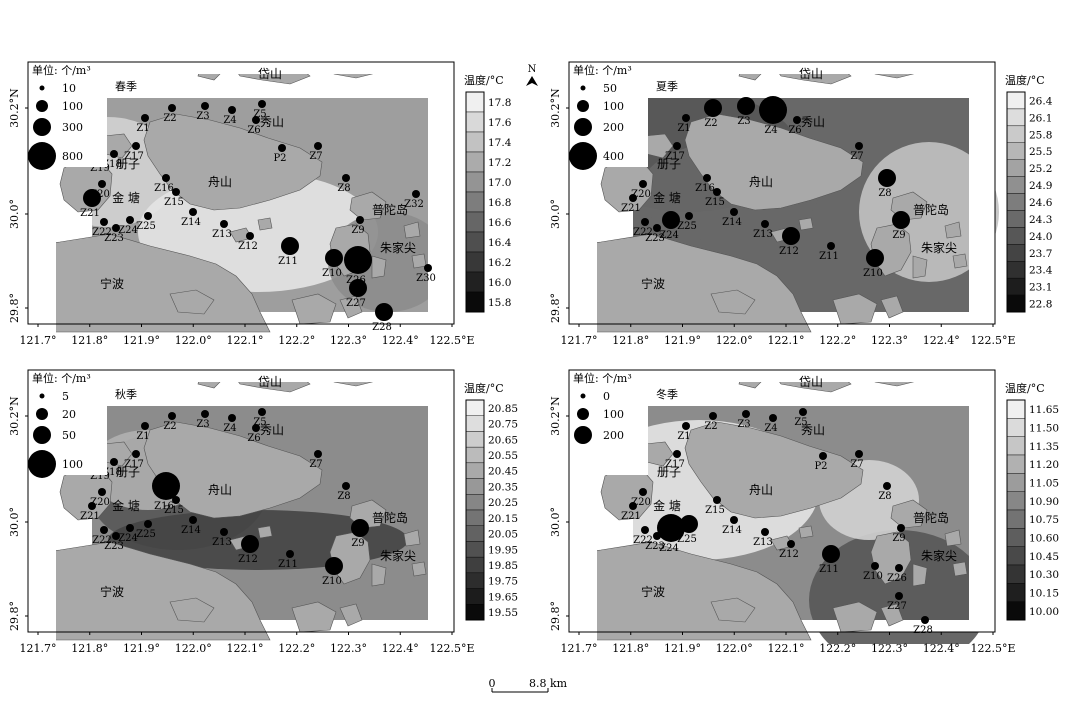  Describe the element at coordinates (229, 120) in the screenshot. I see `station-label: Z4` at that location.